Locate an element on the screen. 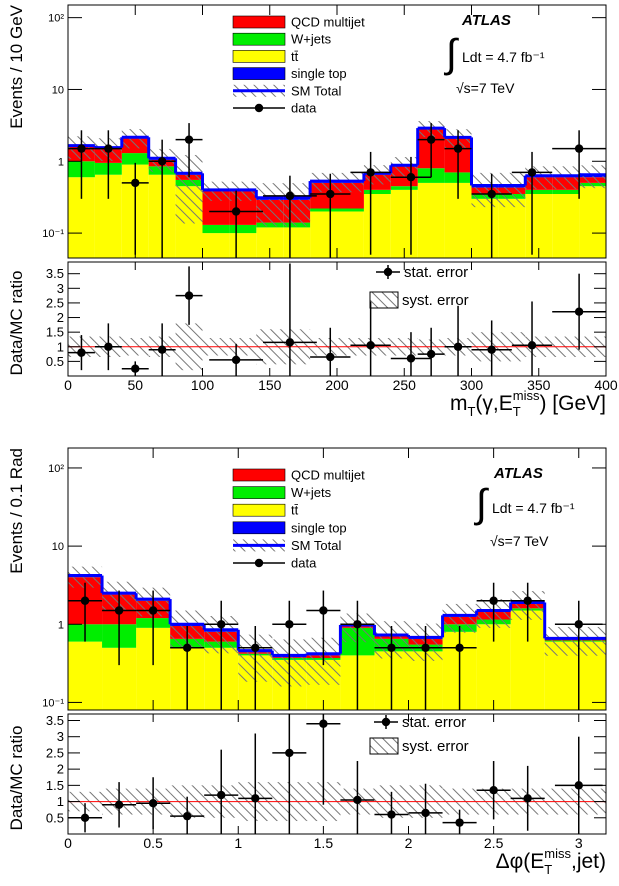 This screenshot has width=619, height=886. annotation: ATLAS is located at coordinates (518, 473).